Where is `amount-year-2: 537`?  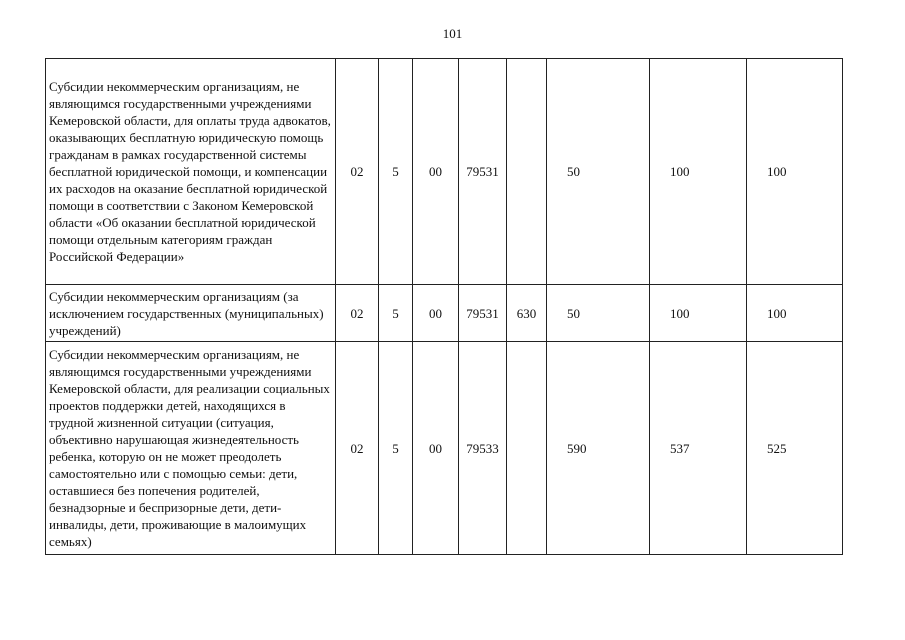 amount-year-2: 537 is located at coordinates (698, 448).